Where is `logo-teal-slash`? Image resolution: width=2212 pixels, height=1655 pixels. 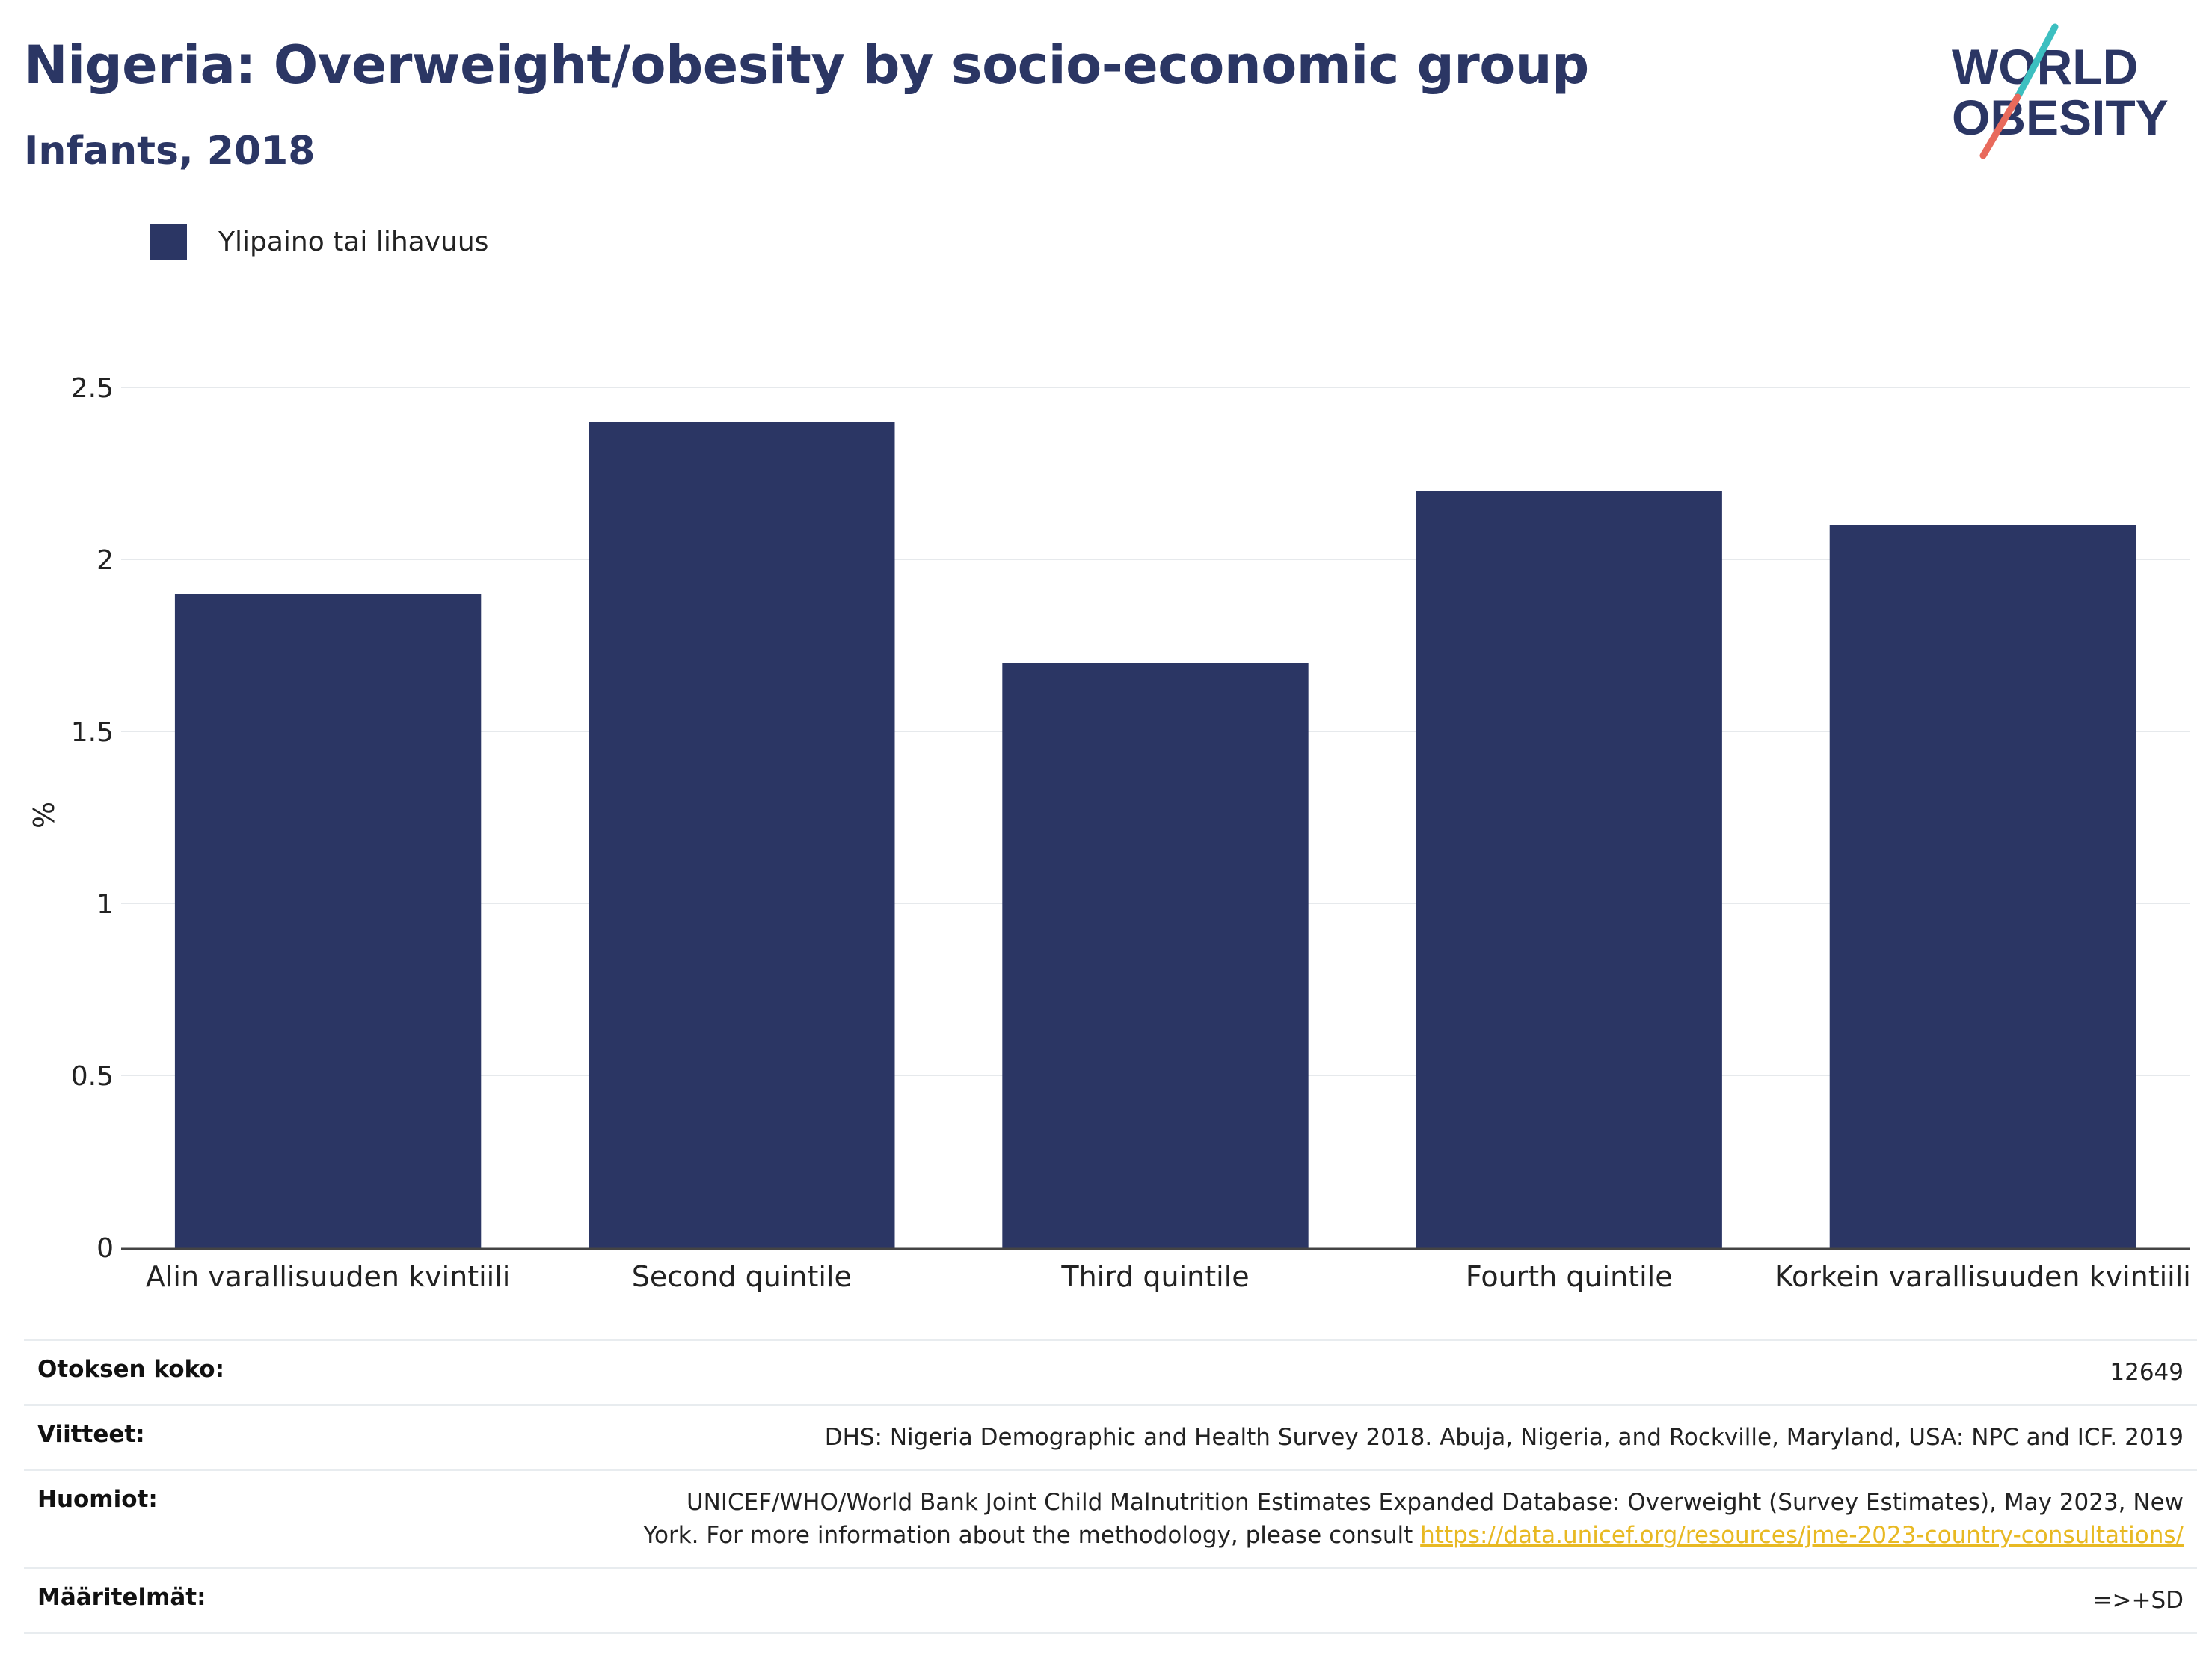
logo-teal-slash is located at coordinates (2036, 62).